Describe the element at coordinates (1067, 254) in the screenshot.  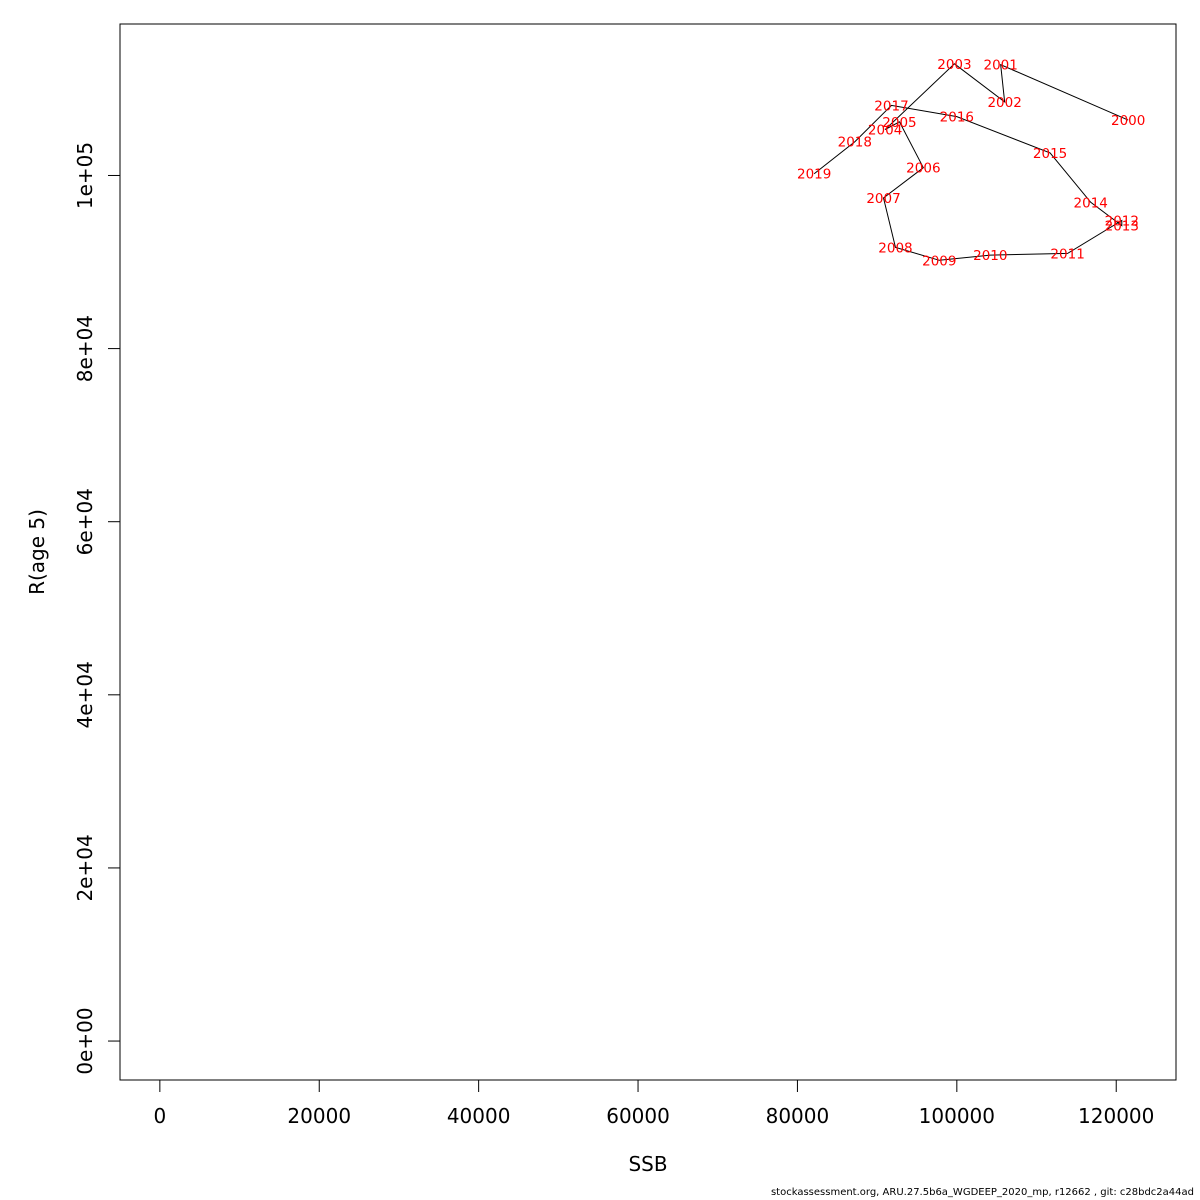
I see `year-label: 2011` at that location.